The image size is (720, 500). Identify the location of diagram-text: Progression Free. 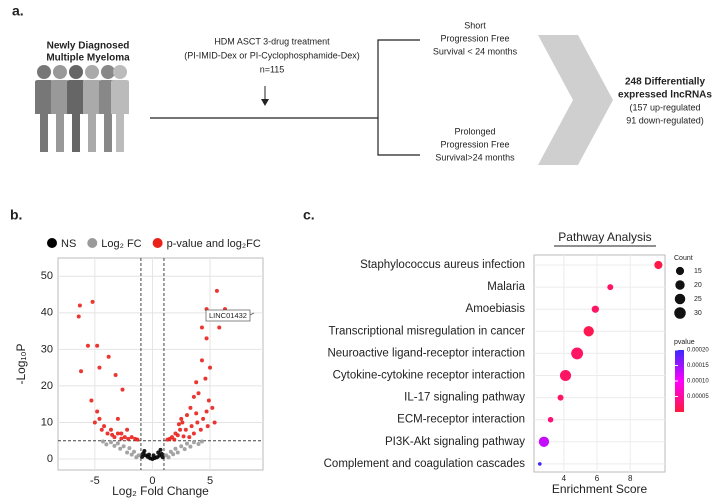
(474, 144).